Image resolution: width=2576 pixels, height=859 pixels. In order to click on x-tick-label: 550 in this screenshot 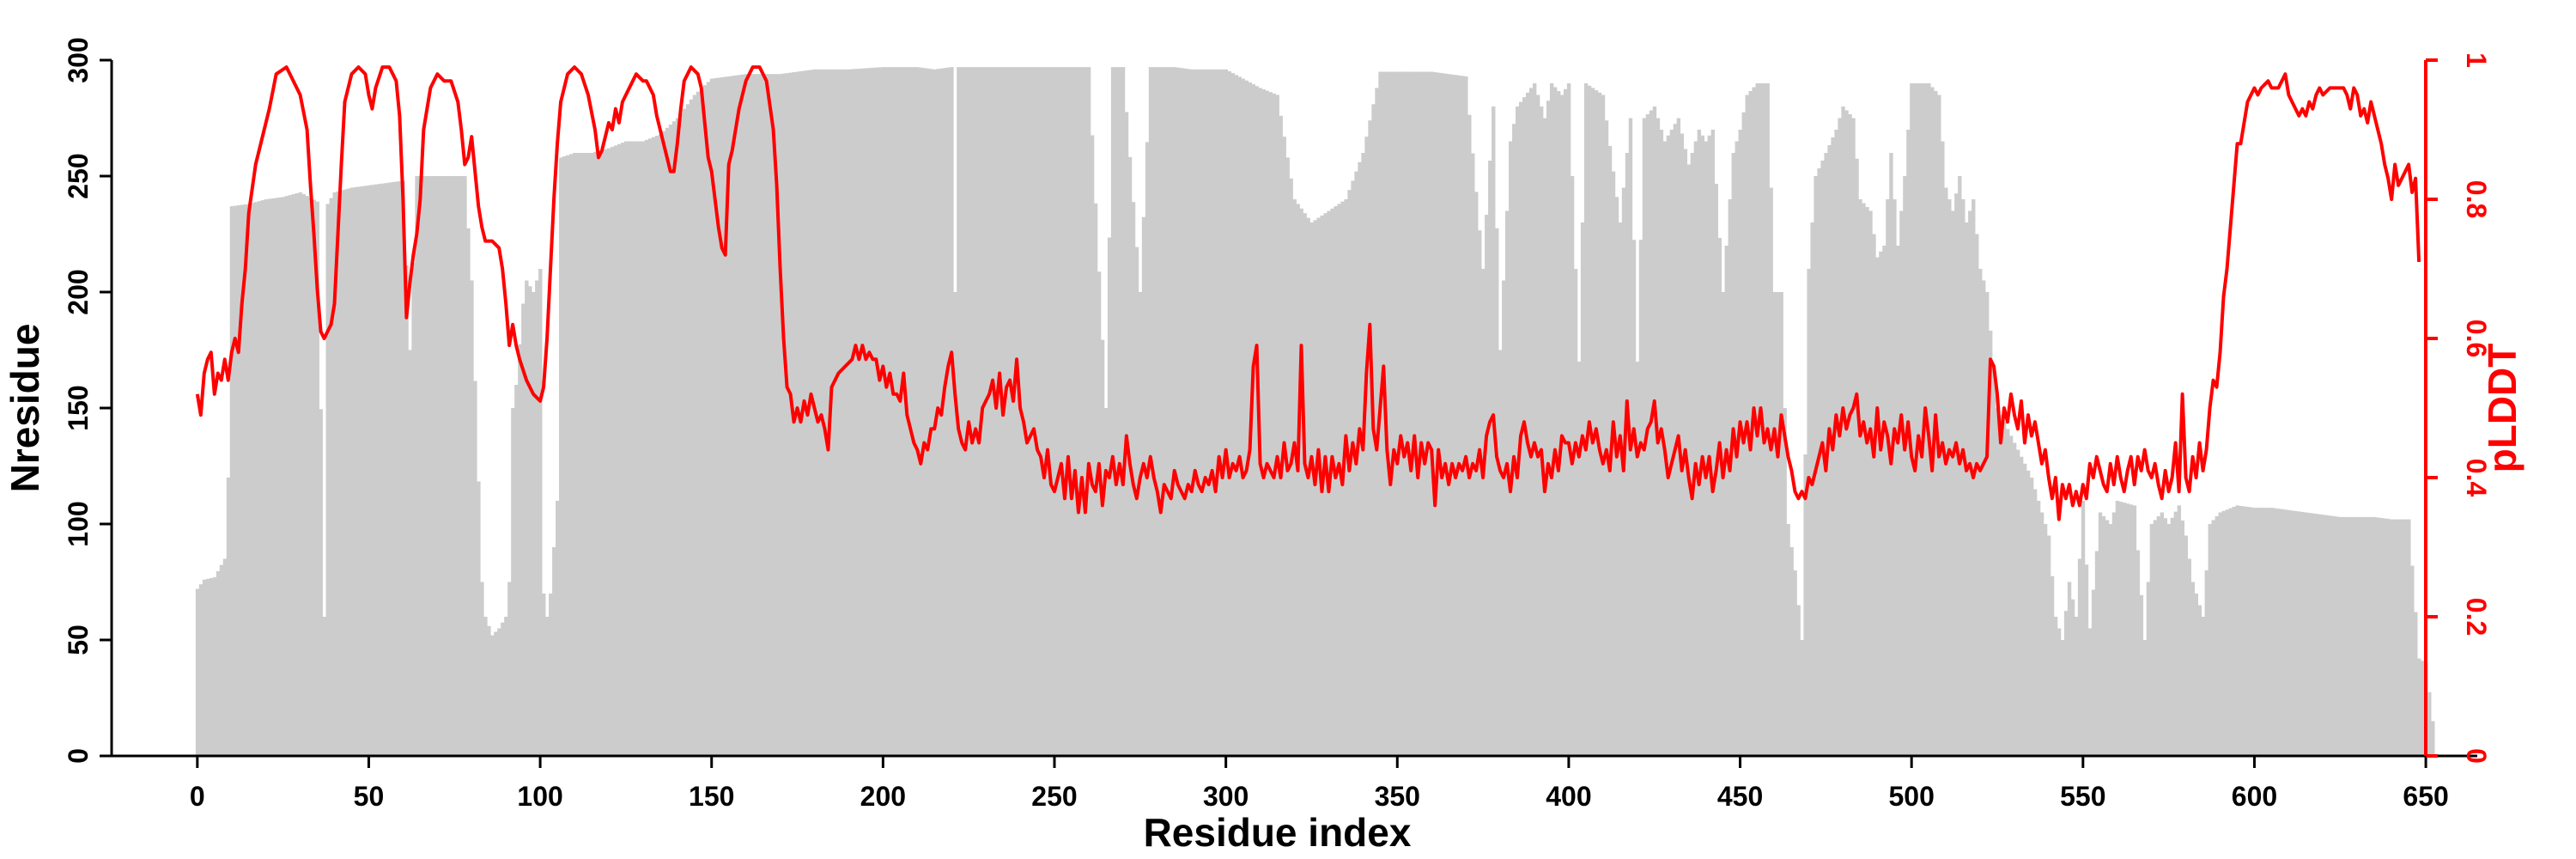, I will do `click(2082, 796)`.